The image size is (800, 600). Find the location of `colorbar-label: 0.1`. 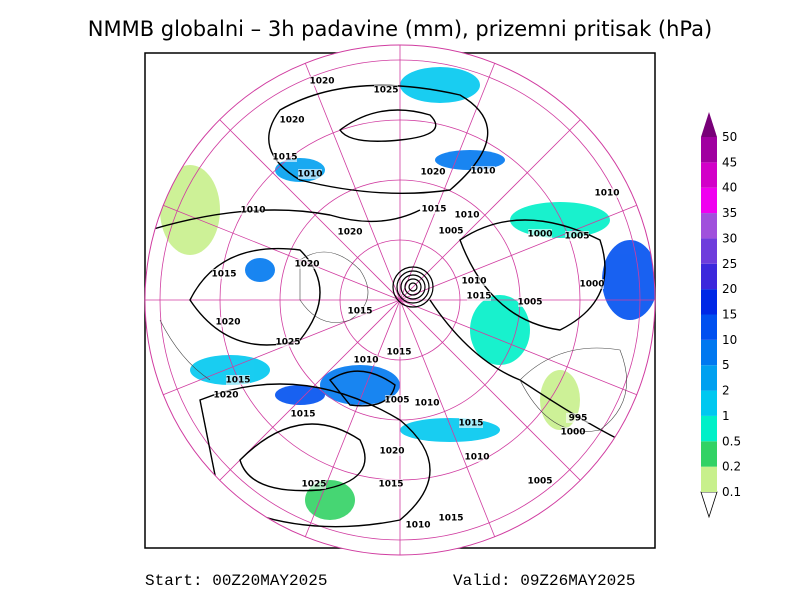

colorbar-label: 0.1 is located at coordinates (731, 492).